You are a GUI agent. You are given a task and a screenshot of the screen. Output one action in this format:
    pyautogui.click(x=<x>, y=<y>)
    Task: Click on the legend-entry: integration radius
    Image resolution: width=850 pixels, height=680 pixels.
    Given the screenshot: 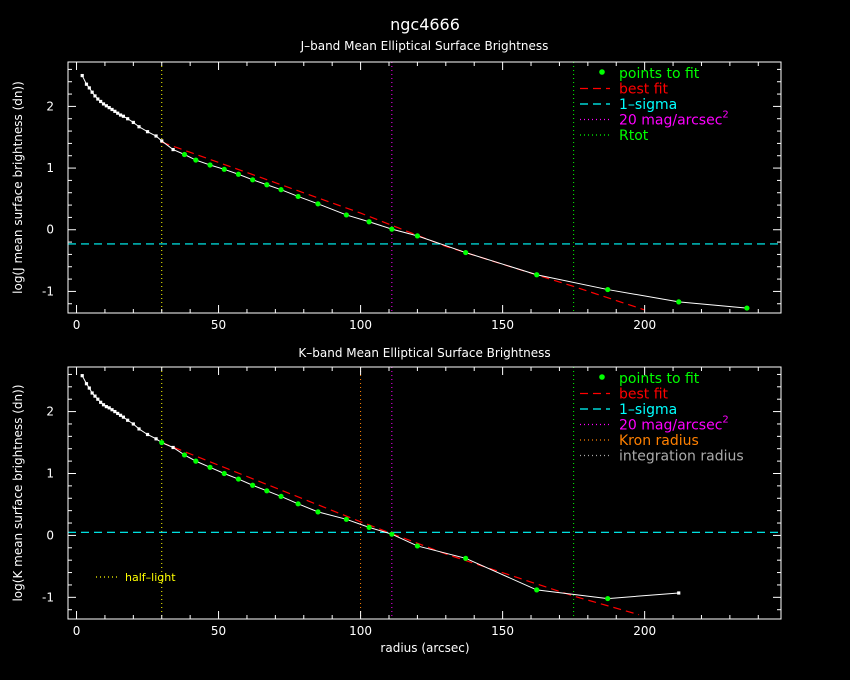 What is the action you would take?
    pyautogui.click(x=662, y=457)
    